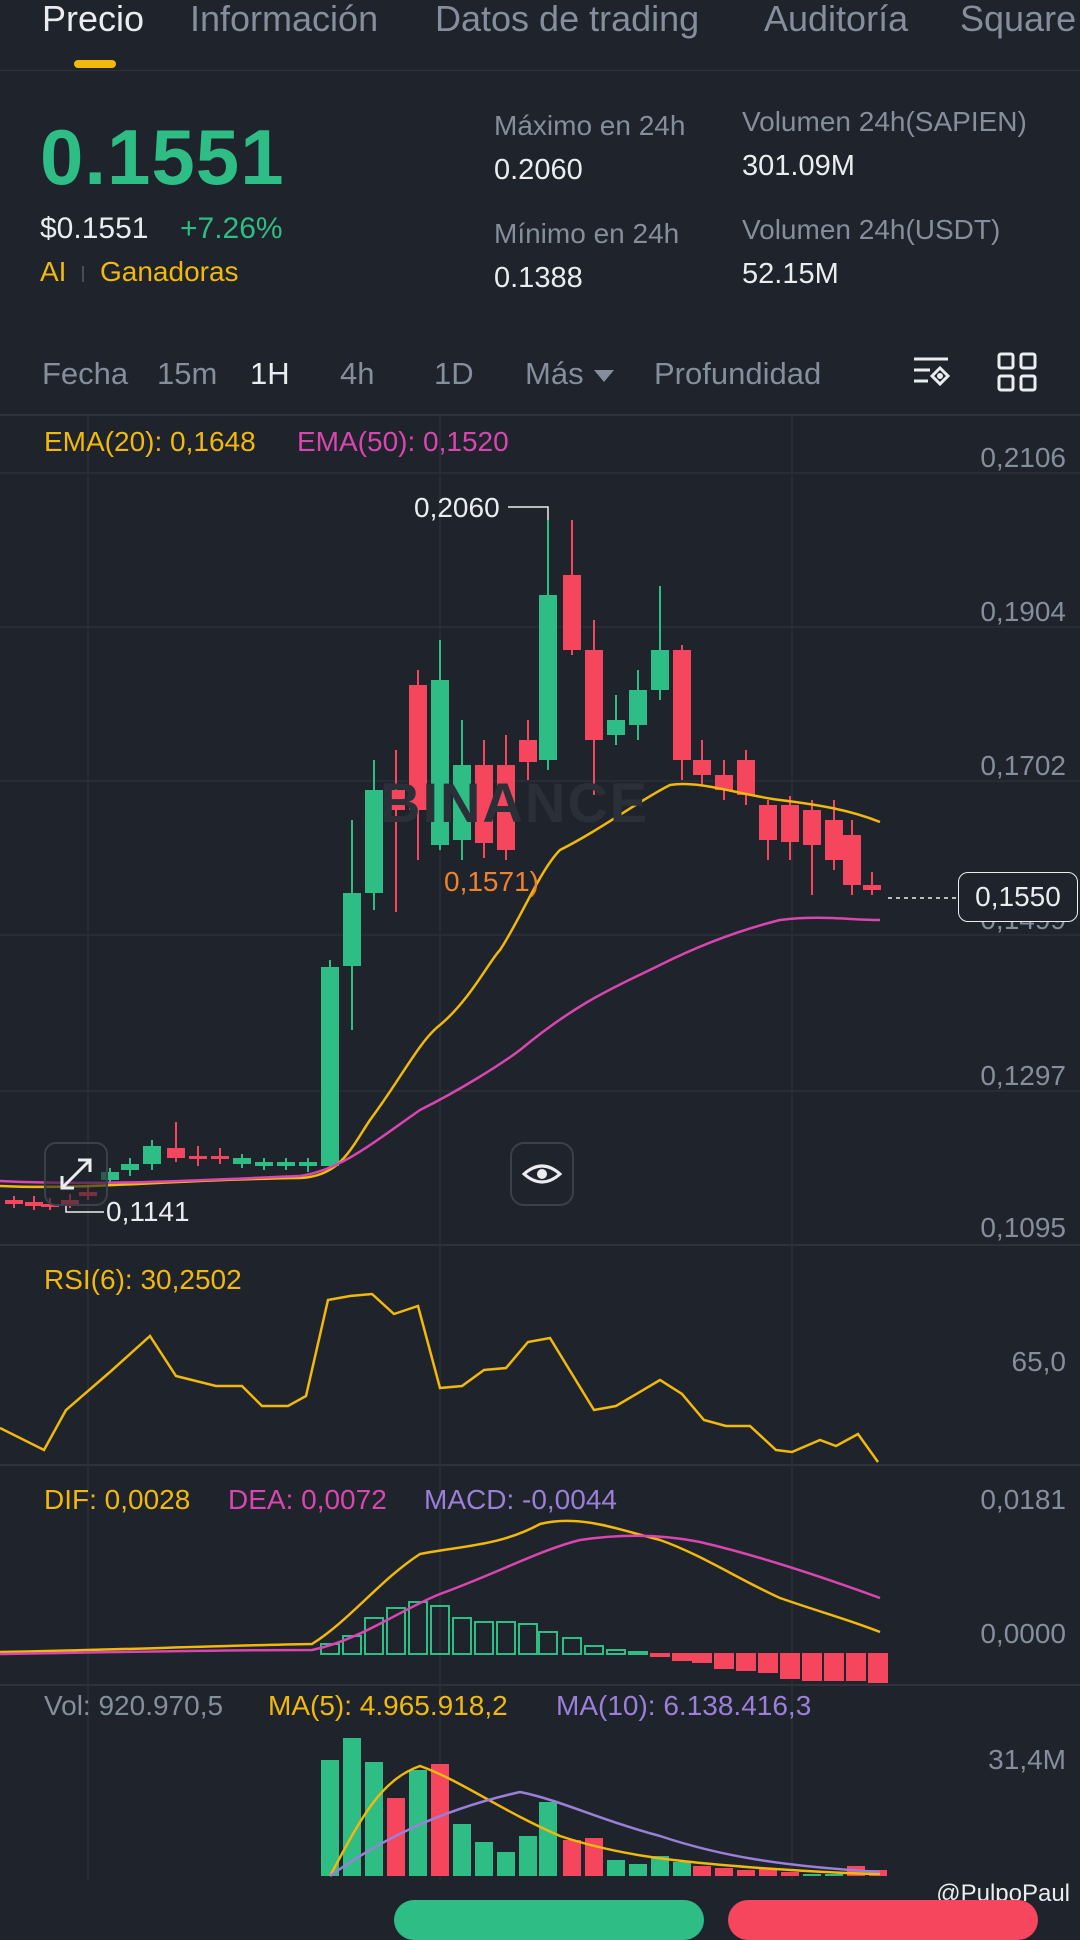 The width and height of the screenshot is (1080, 1940). I want to click on vol-ma5-line, so click(604, 1820).